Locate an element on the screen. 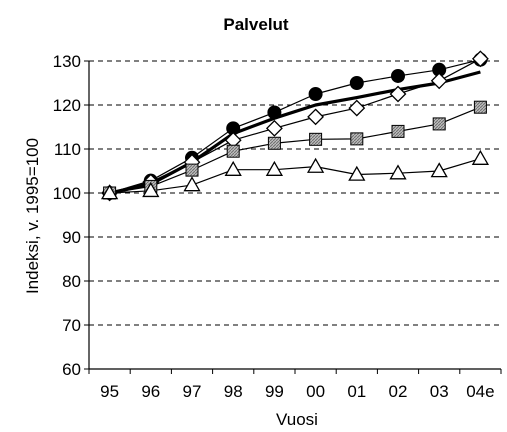  y-tick-label: 80 is located at coordinates (71, 281).